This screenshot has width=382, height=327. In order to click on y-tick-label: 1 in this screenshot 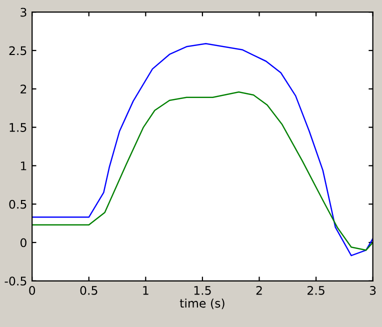, I will do `click(23, 166)`.